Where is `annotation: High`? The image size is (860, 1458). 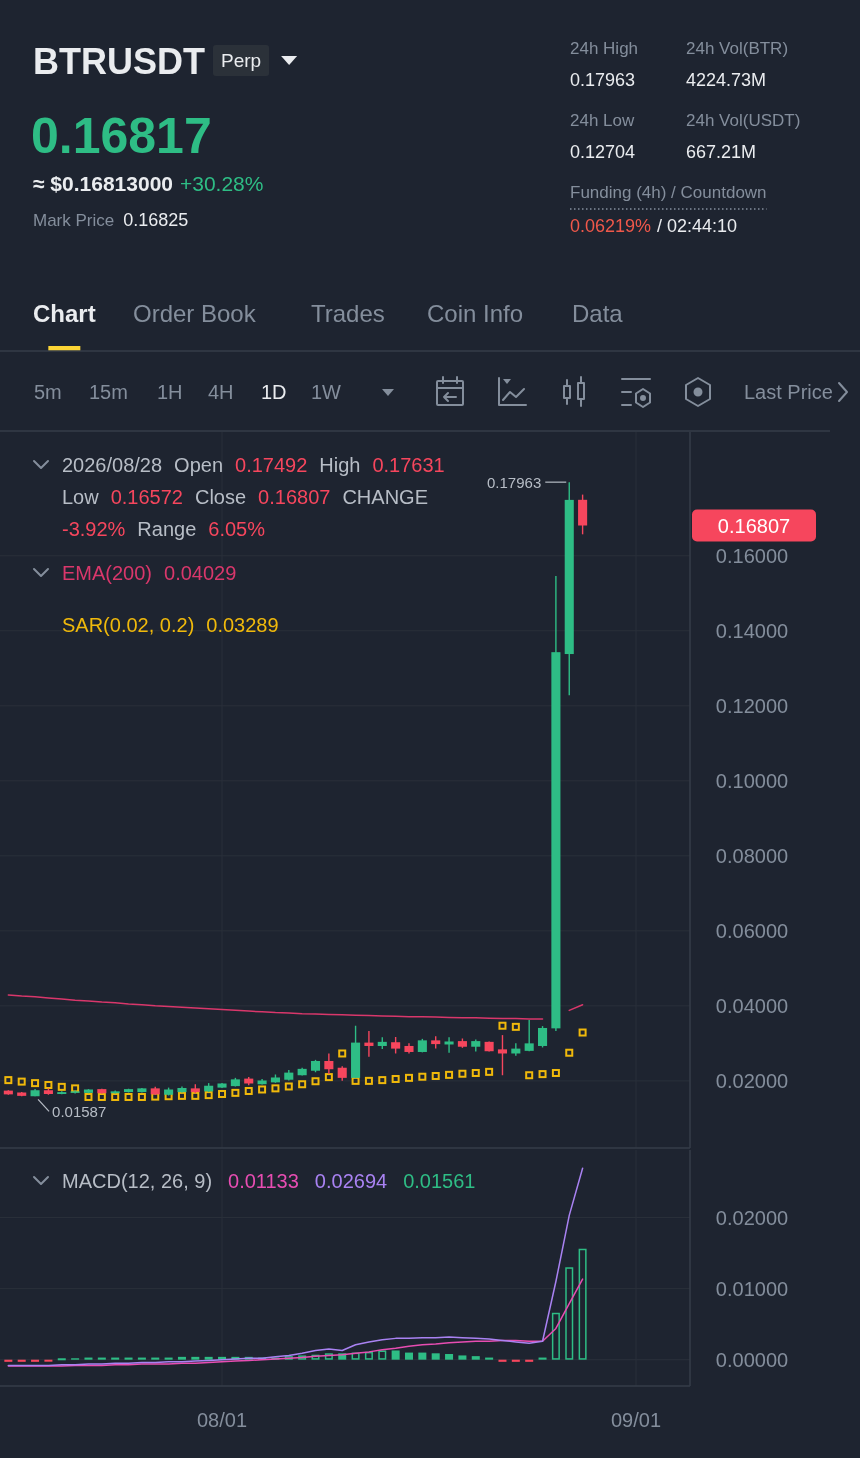
annotation: High is located at coordinates (340, 465).